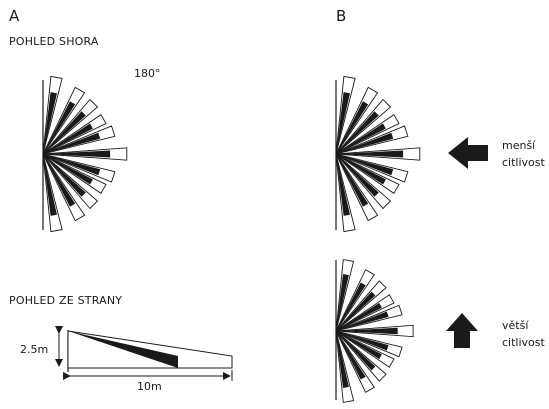 The height and width of the screenshot is (409, 549). I want to click on fan-a-zones, so click(85, 154).